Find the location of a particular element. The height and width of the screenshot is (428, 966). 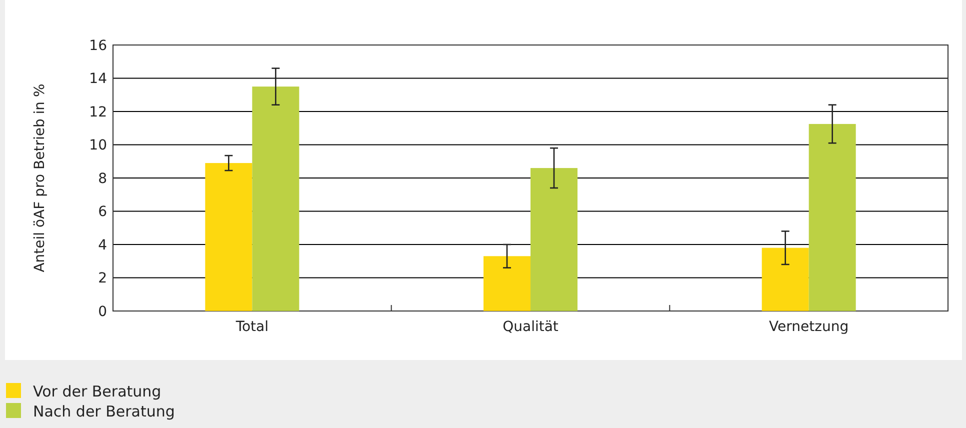

y-tick-label: 4 is located at coordinates (103, 245).